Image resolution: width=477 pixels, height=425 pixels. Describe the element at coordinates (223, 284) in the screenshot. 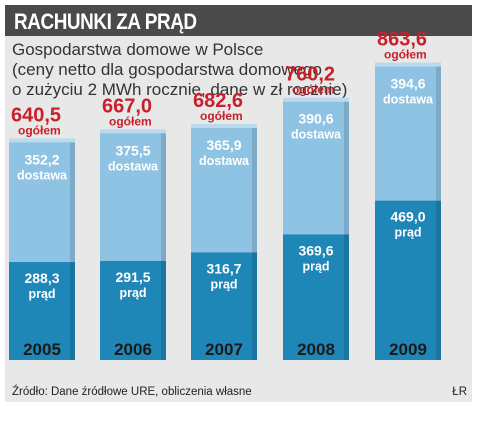

I see `series-label-prad-2007: prąd` at that location.